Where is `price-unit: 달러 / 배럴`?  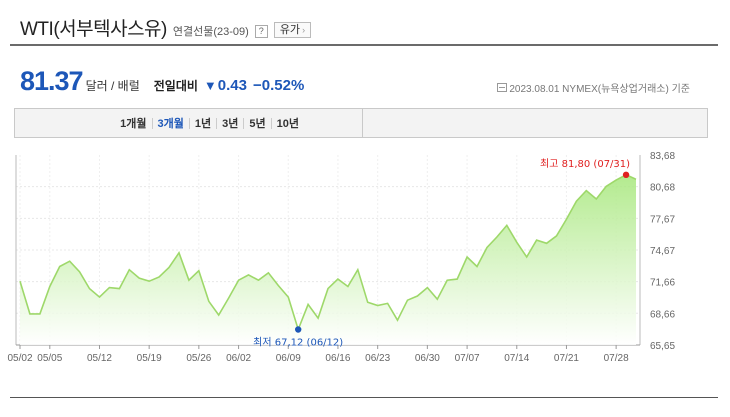 price-unit: 달러 / 배럴 is located at coordinates (112, 86).